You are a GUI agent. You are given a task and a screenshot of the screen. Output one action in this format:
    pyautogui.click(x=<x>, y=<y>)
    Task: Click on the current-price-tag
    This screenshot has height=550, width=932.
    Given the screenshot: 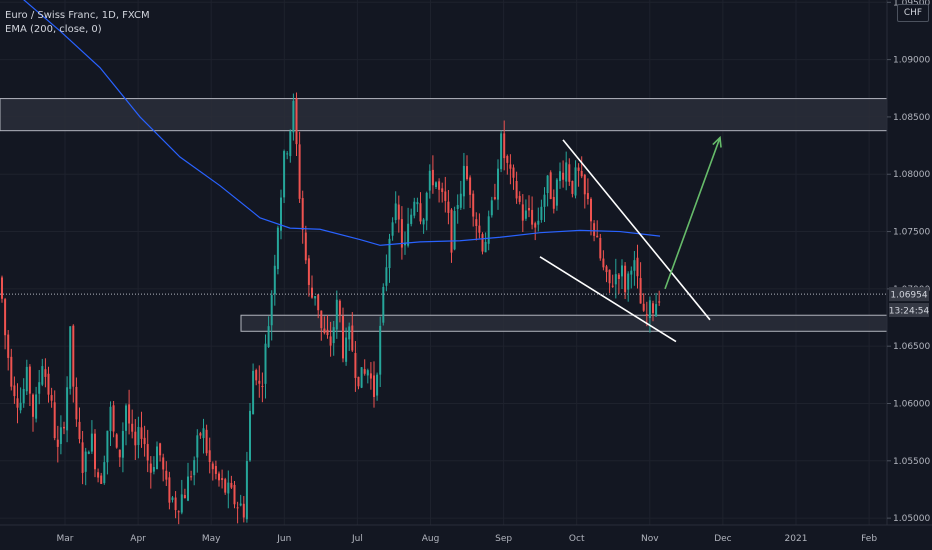 What is the action you would take?
    pyautogui.click(x=909, y=294)
    